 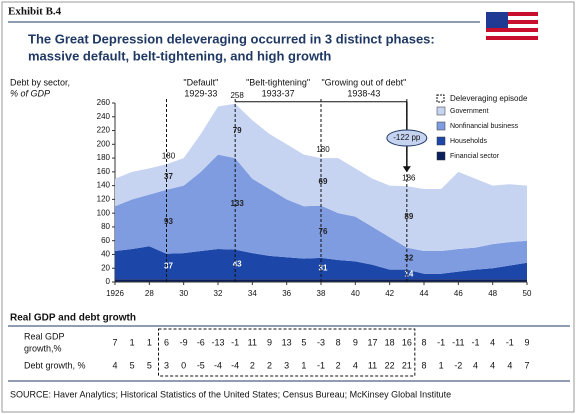 I want to click on change-label: -122 pp, so click(x=407, y=137).